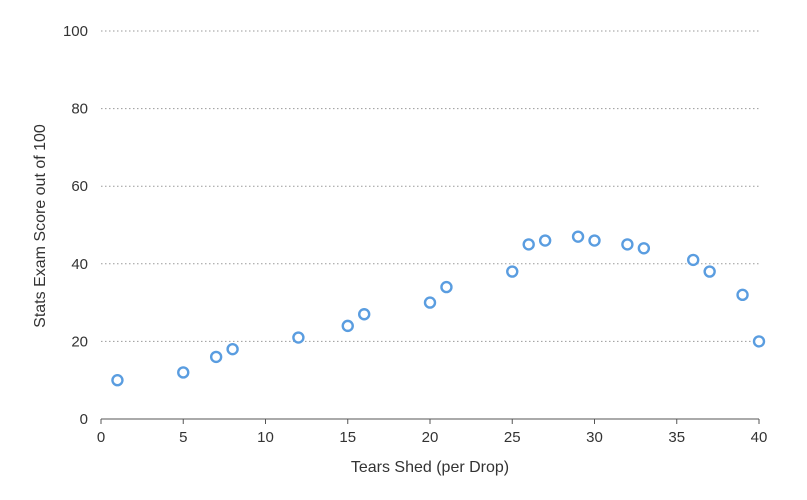 The height and width of the screenshot is (500, 807). I want to click on x-tick-label: 5, so click(183, 437).